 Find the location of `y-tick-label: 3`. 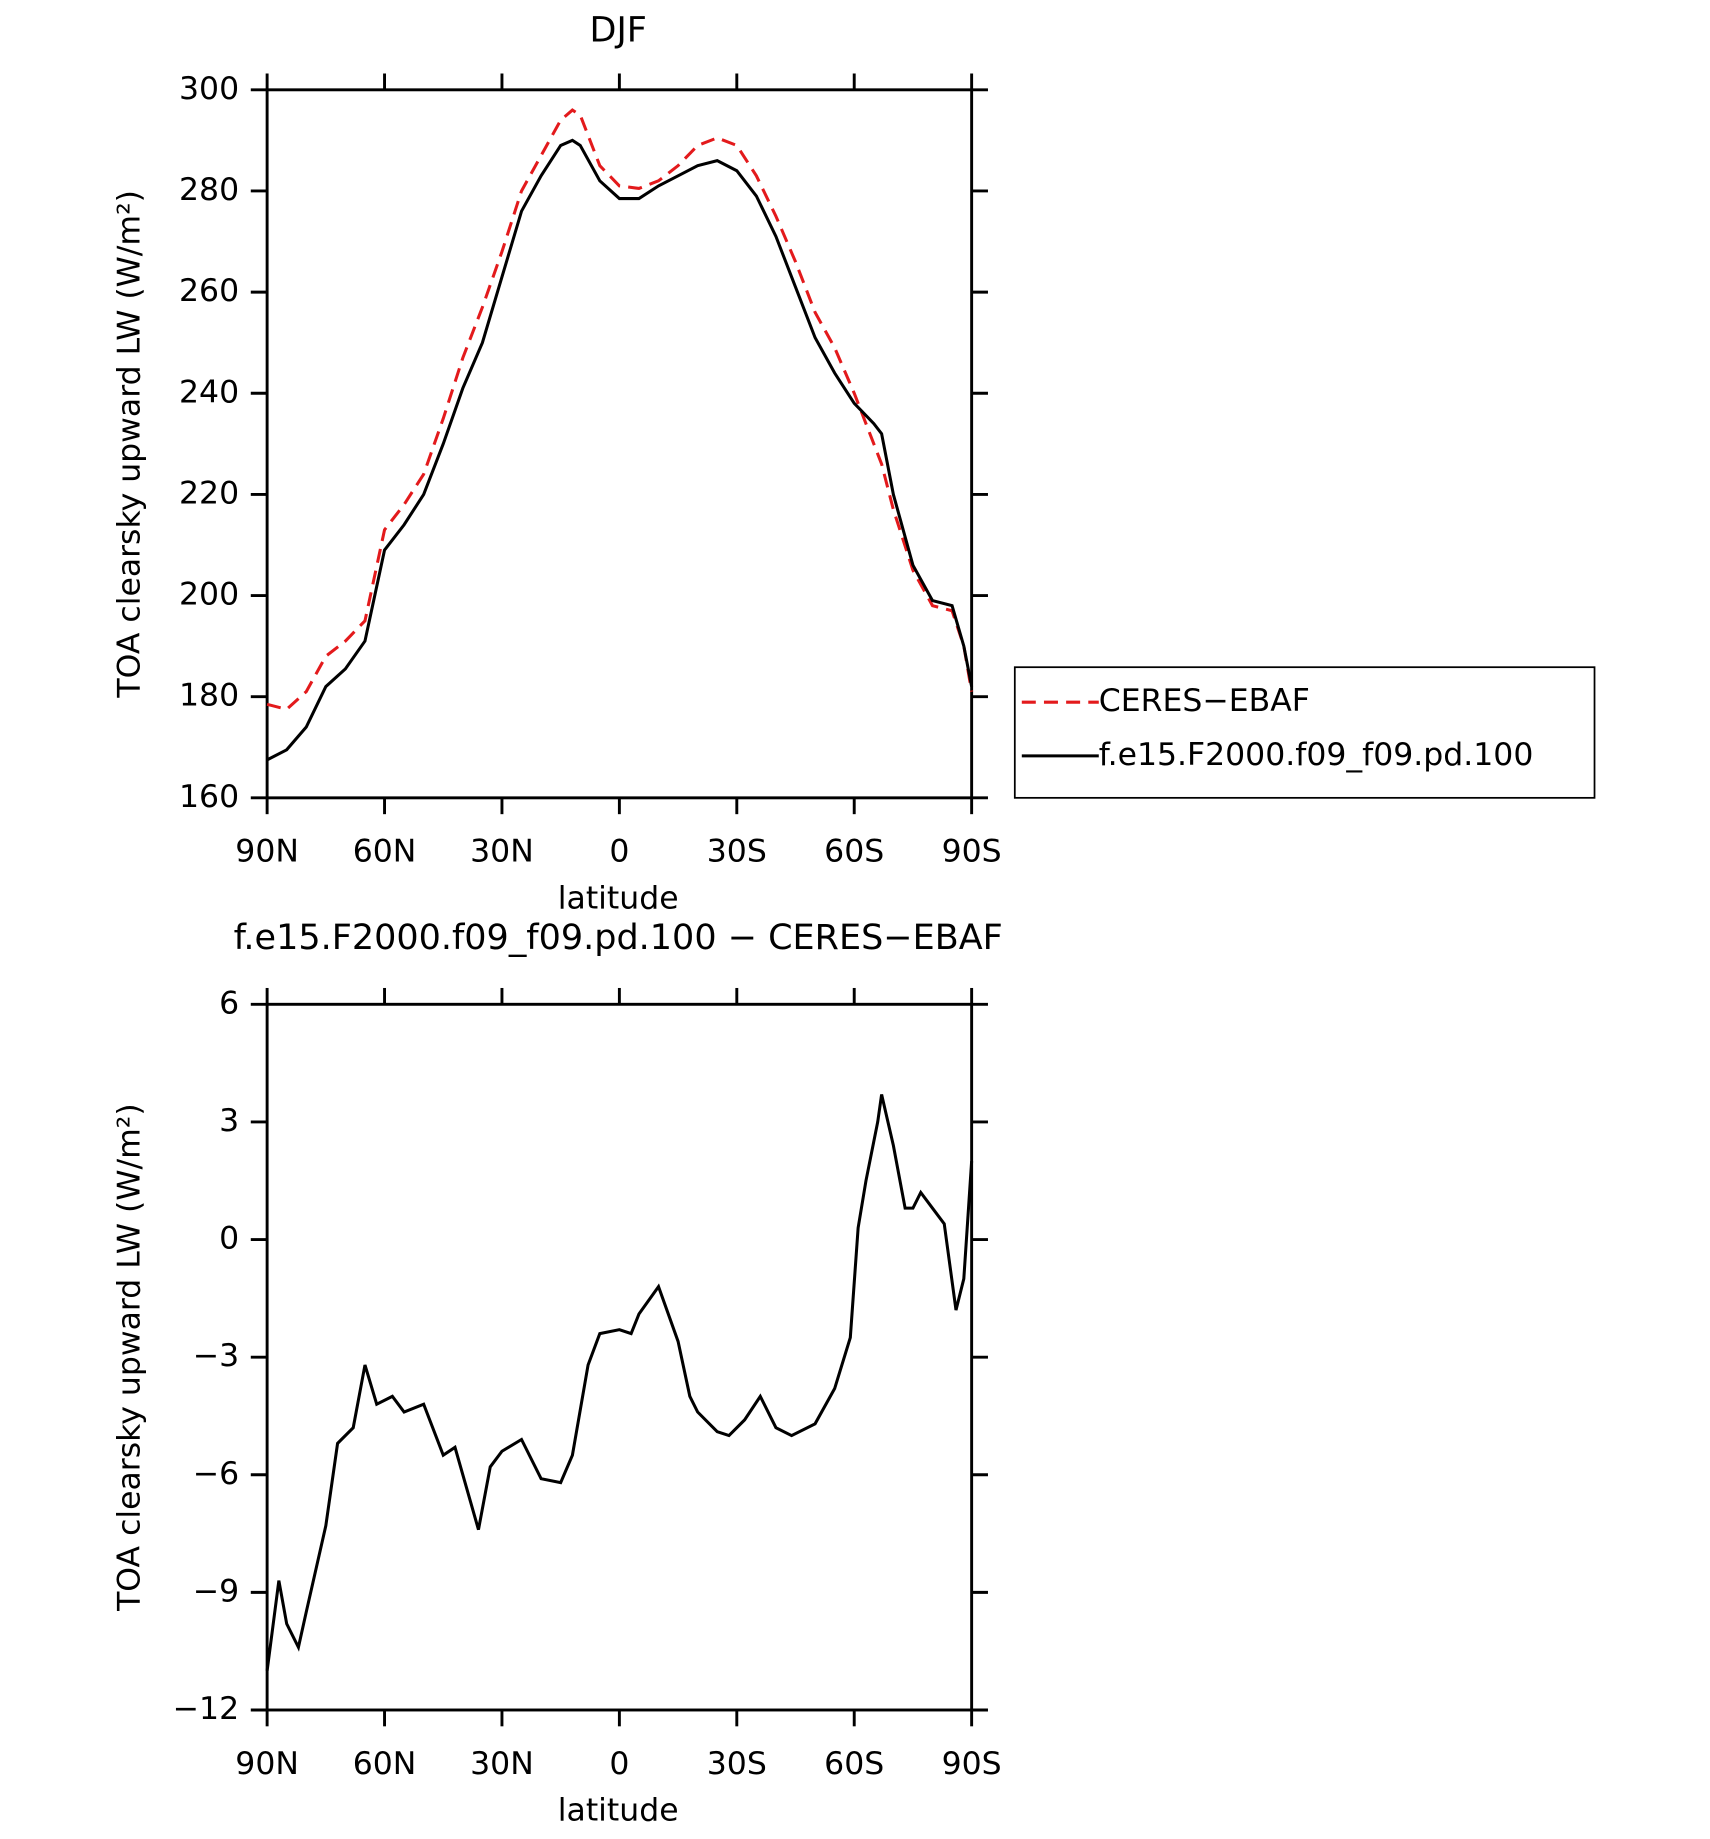

y-tick-label: 3 is located at coordinates (229, 1121).